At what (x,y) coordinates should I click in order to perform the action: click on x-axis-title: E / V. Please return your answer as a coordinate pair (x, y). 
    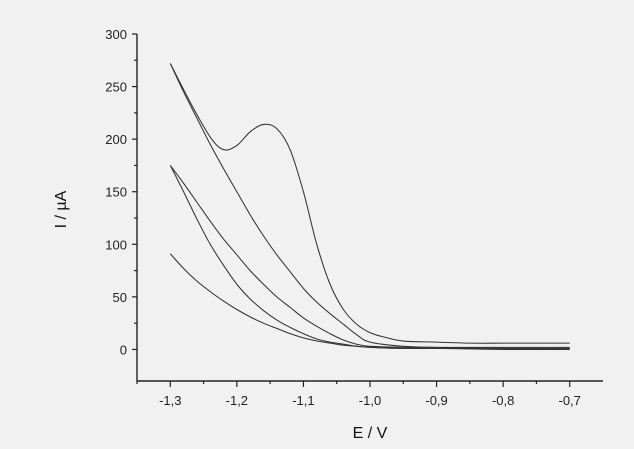
    Looking at the image, I should click on (370, 433).